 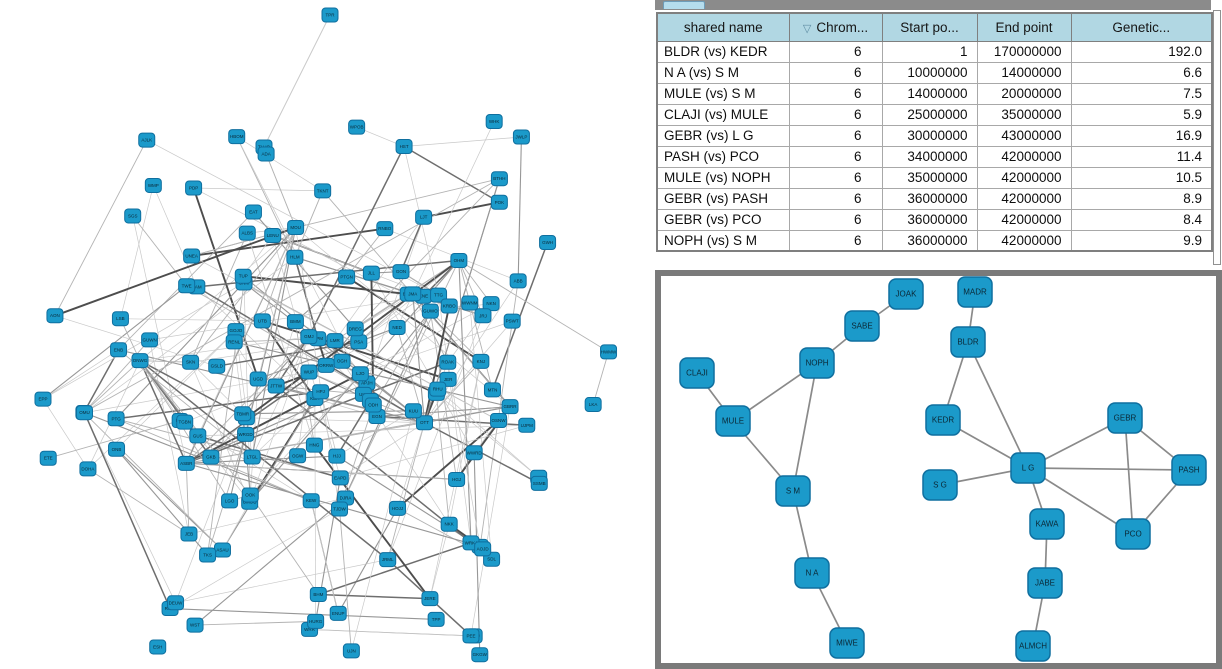 What do you see at coordinates (186, 463) in the screenshot?
I see `network-node: ASBR` at bounding box center [186, 463].